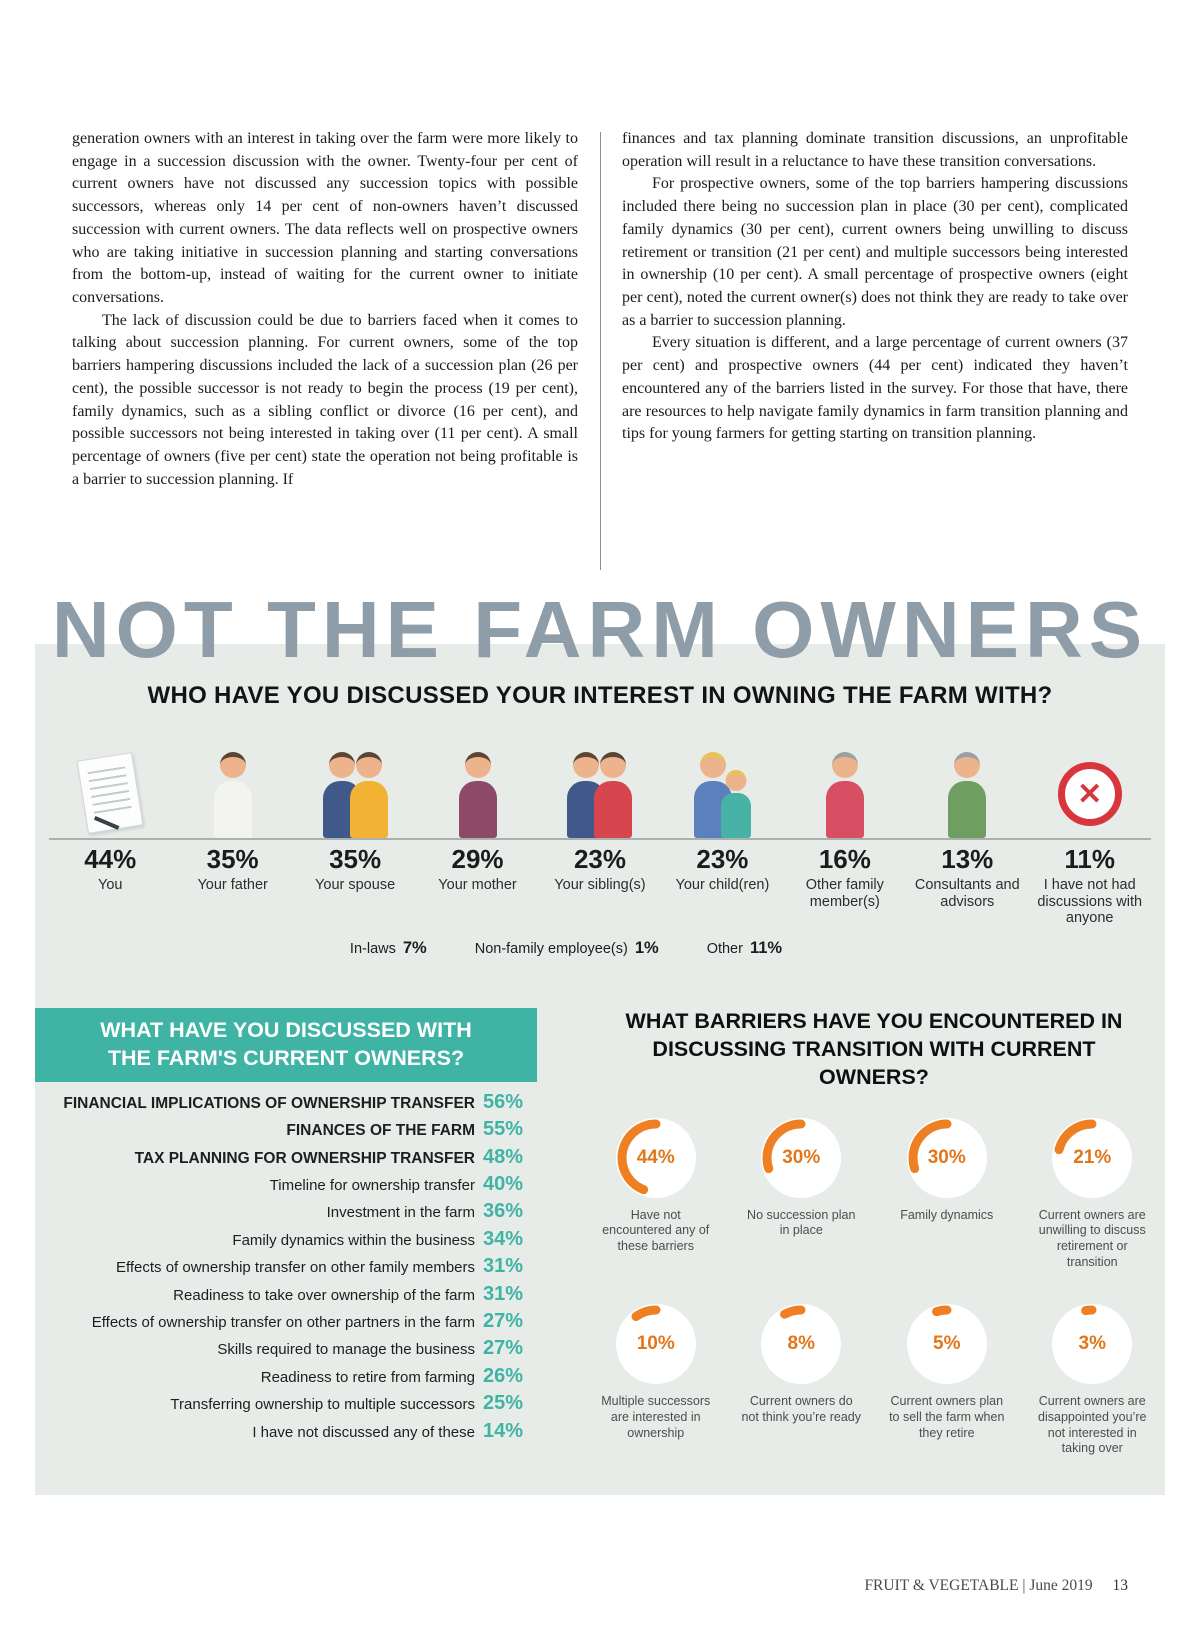 The height and width of the screenshot is (1637, 1200). I want to click on donut-percentage: 30%, so click(801, 1157).